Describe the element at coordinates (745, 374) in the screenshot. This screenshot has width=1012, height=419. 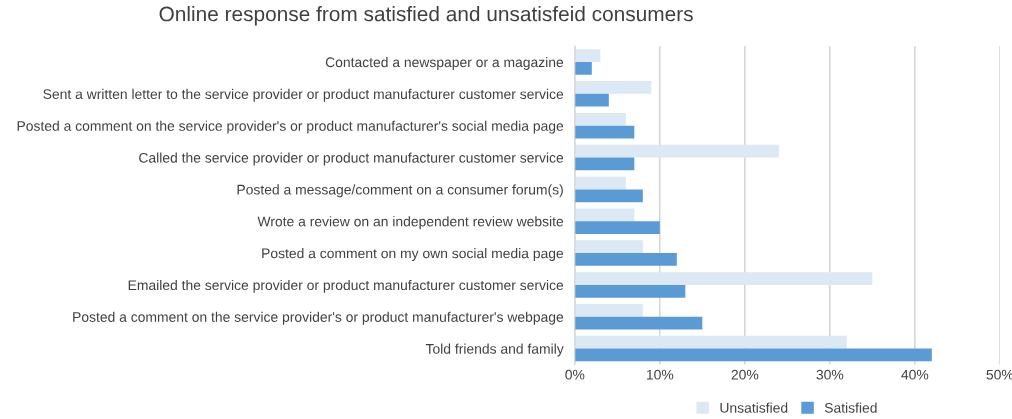
I see `x-tick-label: 20%` at that location.